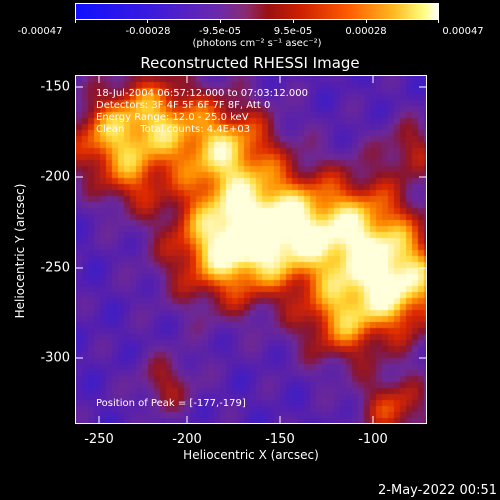 The image size is (500, 500). What do you see at coordinates (55, 358) in the screenshot?
I see `y-tick-label: -300` at bounding box center [55, 358].